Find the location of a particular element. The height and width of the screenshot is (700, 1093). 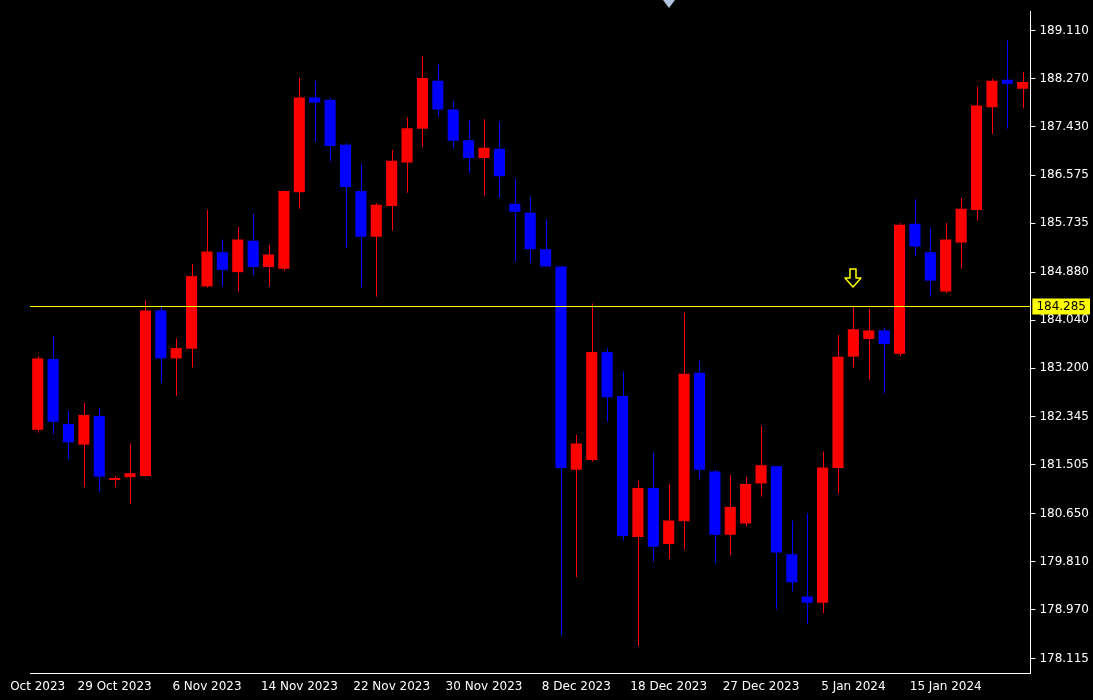

y-tick-label: 182.345 is located at coordinates (1064, 416).